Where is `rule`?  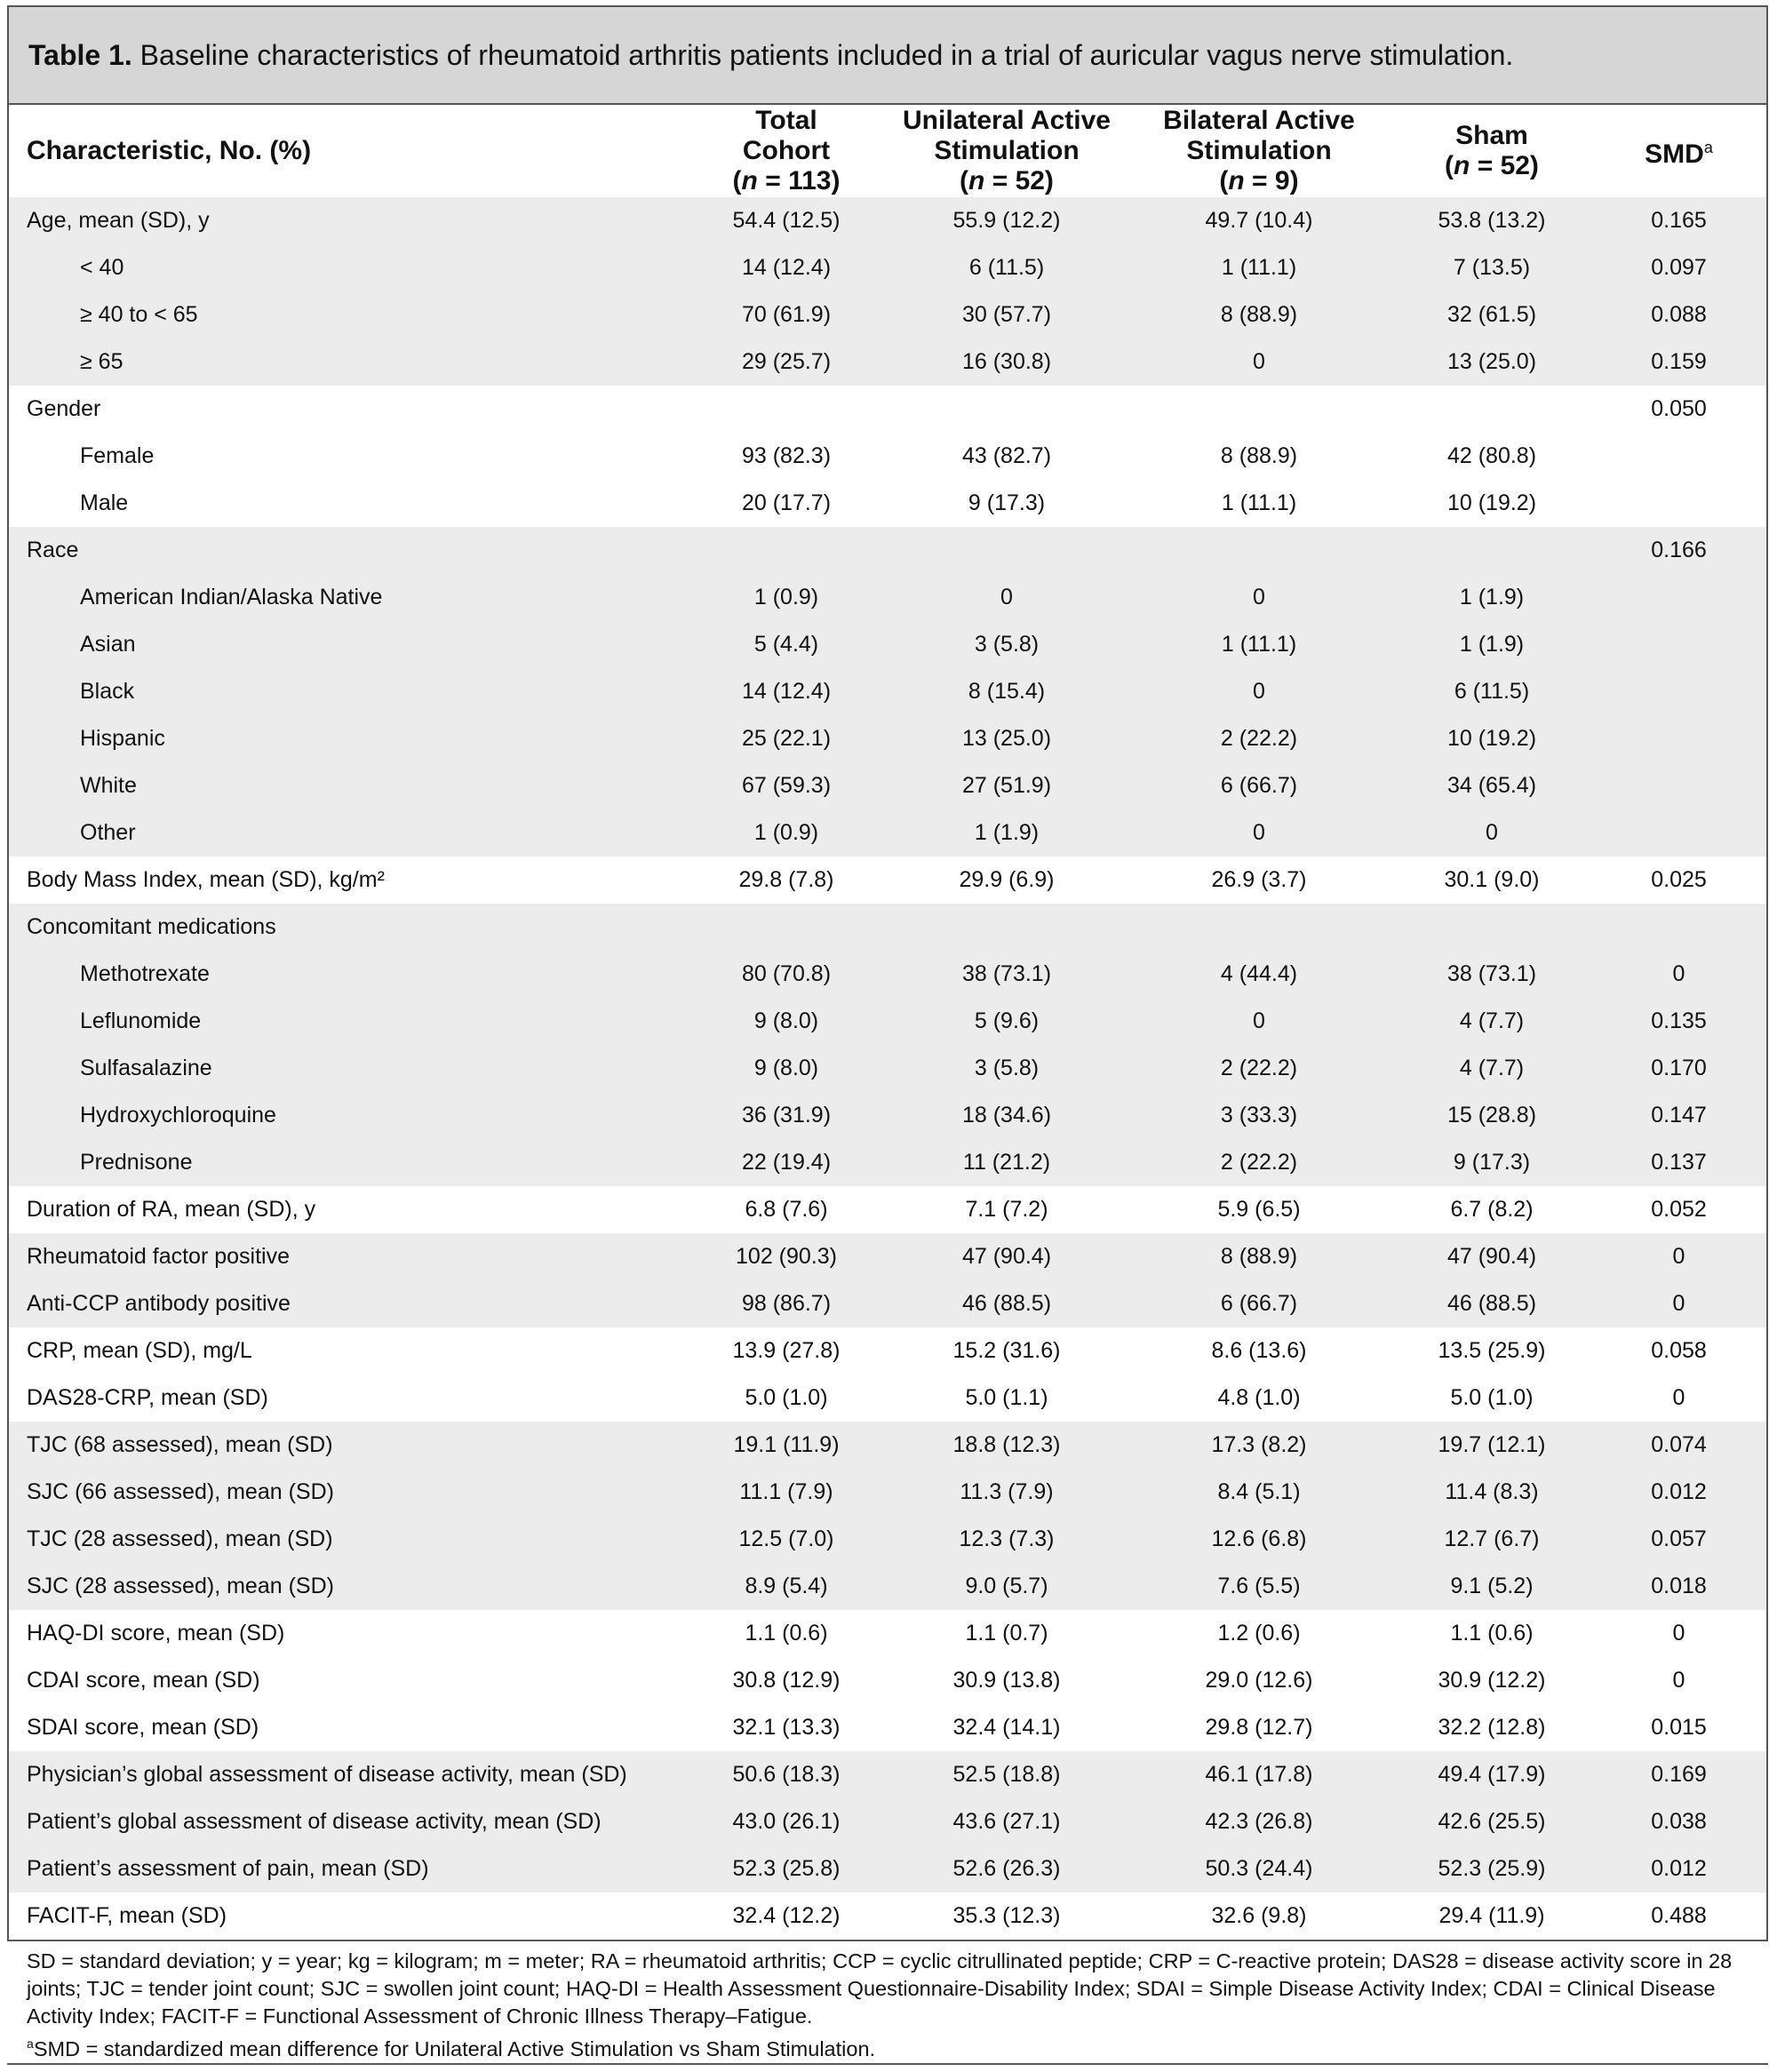
rule is located at coordinates (887, 2064).